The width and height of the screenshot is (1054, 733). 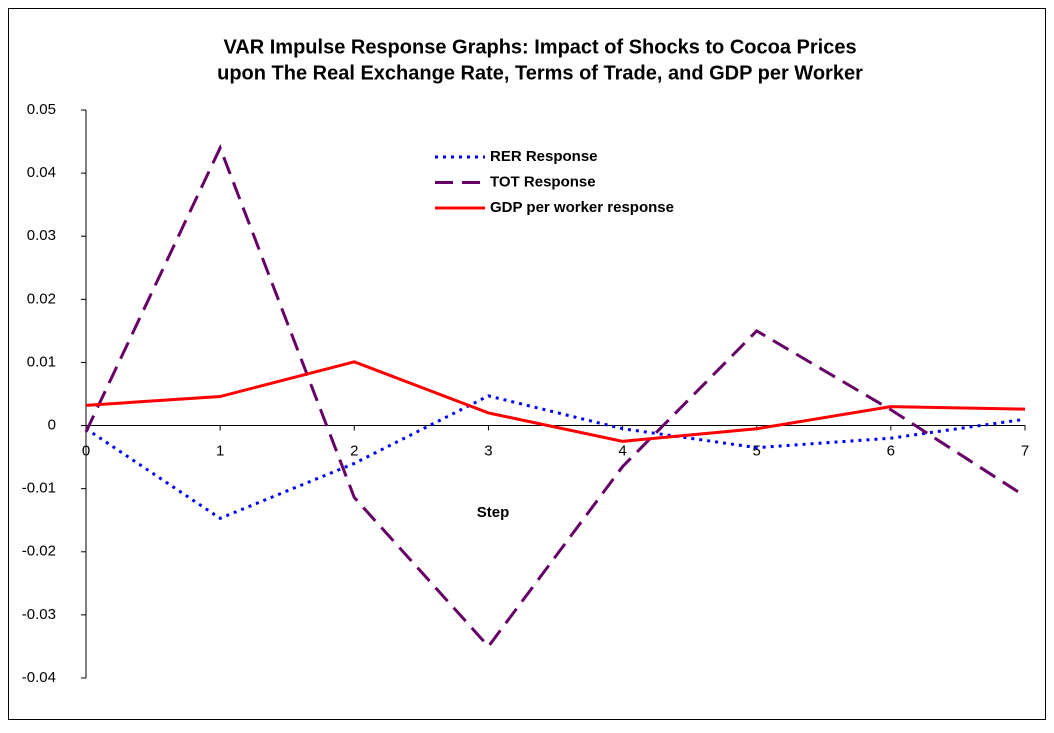 I want to click on x-tick-label: 0, so click(x=86, y=451).